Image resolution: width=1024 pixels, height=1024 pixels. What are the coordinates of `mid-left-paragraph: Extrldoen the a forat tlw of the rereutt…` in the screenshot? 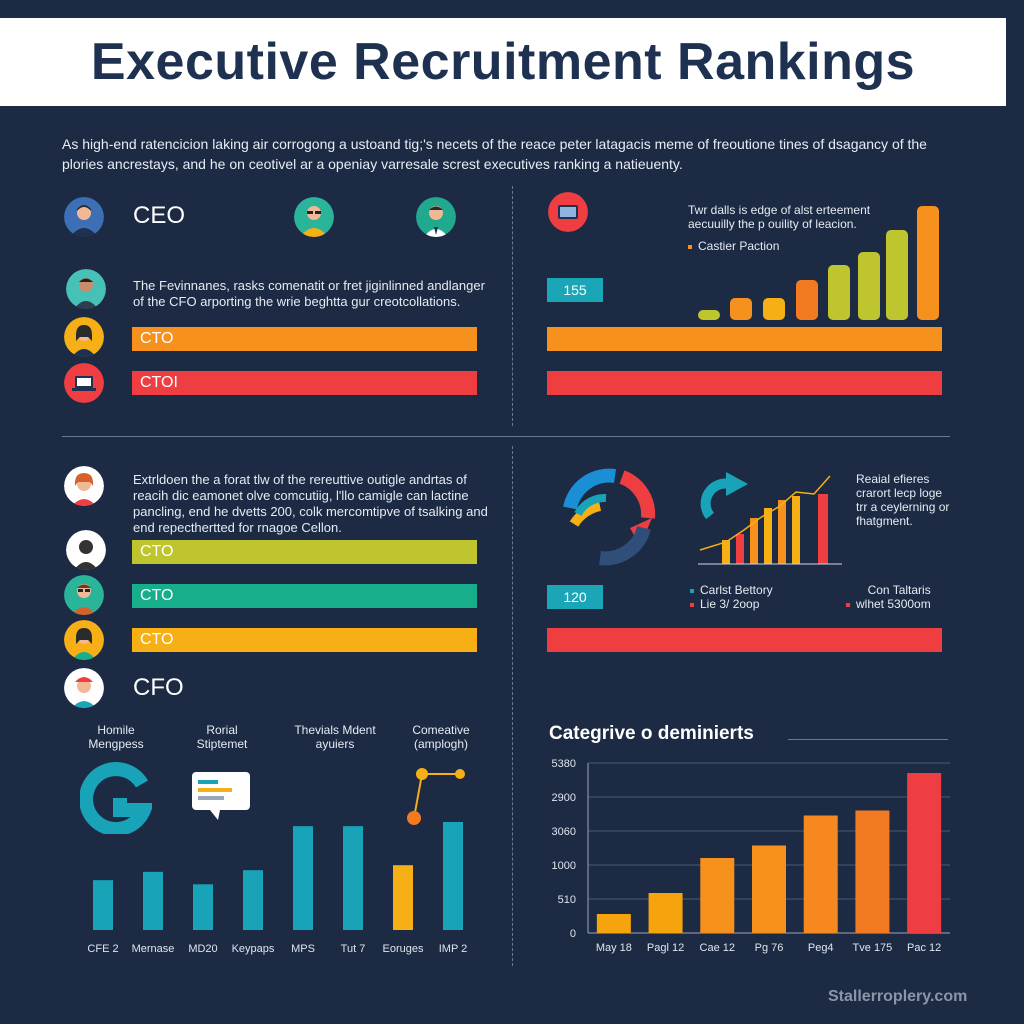 It's located at (310, 503).